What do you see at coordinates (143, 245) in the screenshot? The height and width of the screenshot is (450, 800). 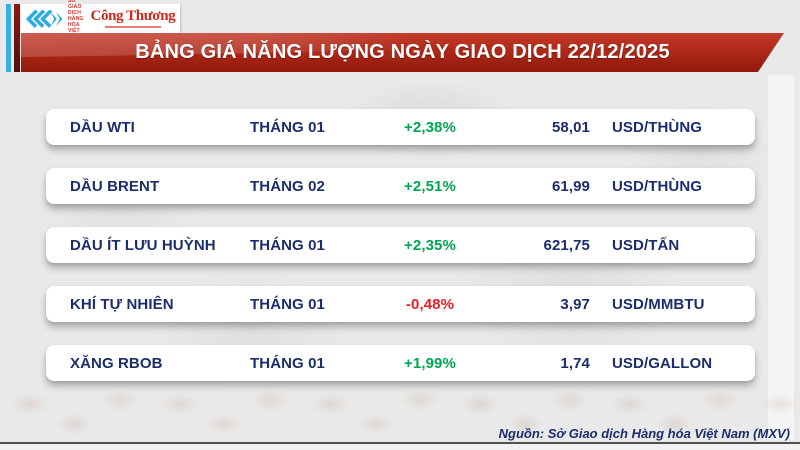 I see `commodity-name: DẦU ÍT LƯU HUỲNH` at bounding box center [143, 245].